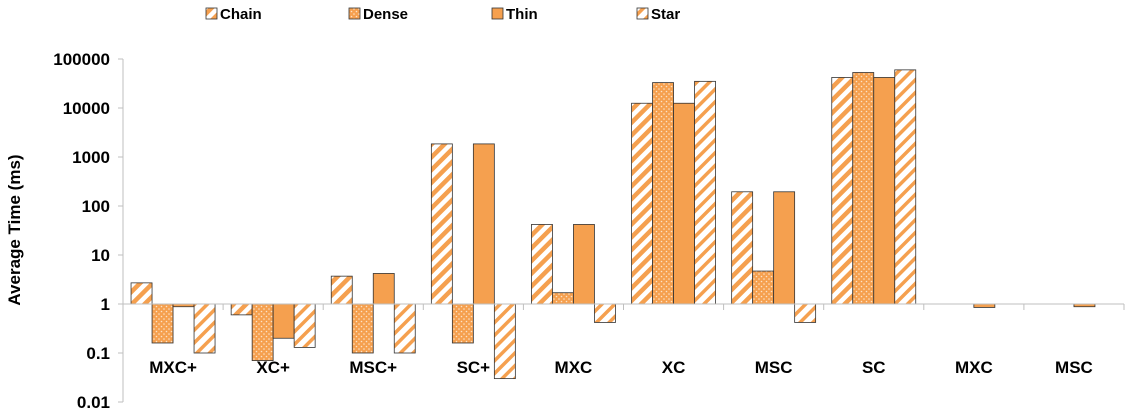  I want to click on y-tick-label: 0.1, so click(98, 353).